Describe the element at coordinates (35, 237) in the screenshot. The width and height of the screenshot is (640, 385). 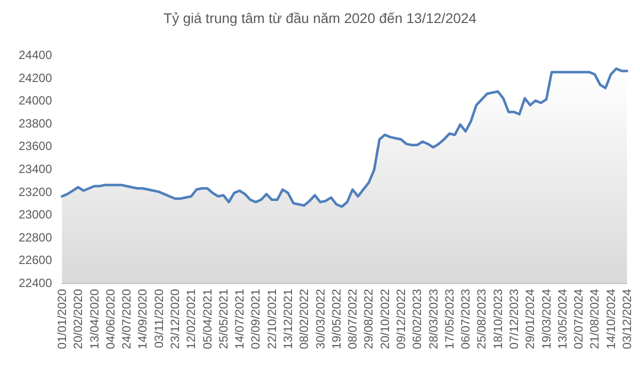
I see `y-tick-label: 22800` at that location.